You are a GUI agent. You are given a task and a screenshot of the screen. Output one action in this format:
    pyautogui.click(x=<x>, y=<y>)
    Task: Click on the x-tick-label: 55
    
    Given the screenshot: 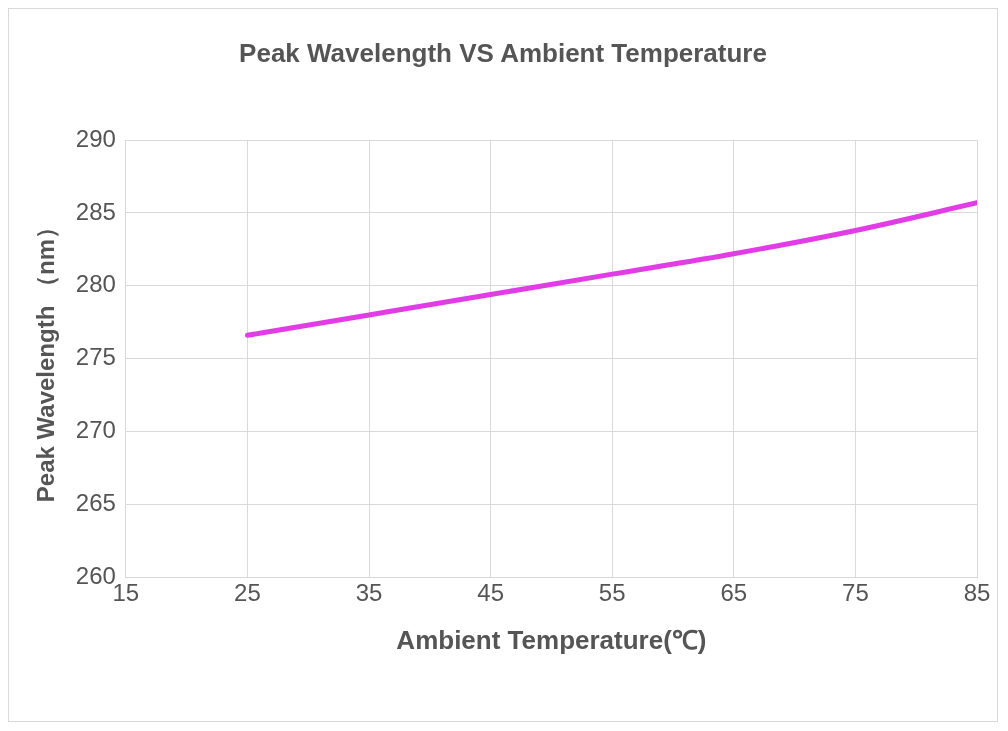 What is the action you would take?
    pyautogui.click(x=612, y=593)
    